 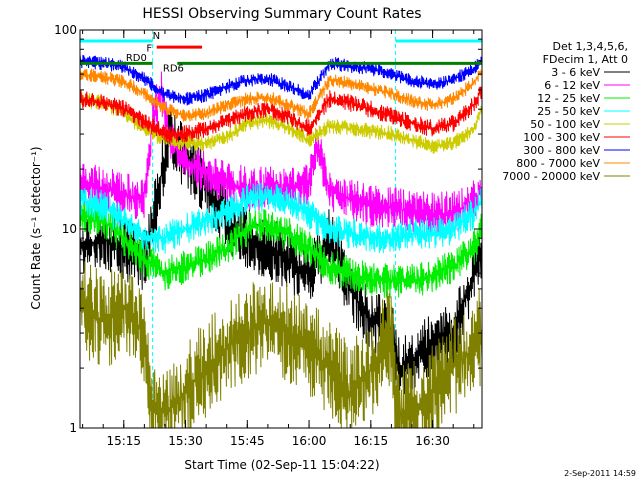 What do you see at coordinates (309, 441) in the screenshot?
I see `x-tick-label: 16:00` at bounding box center [309, 441].